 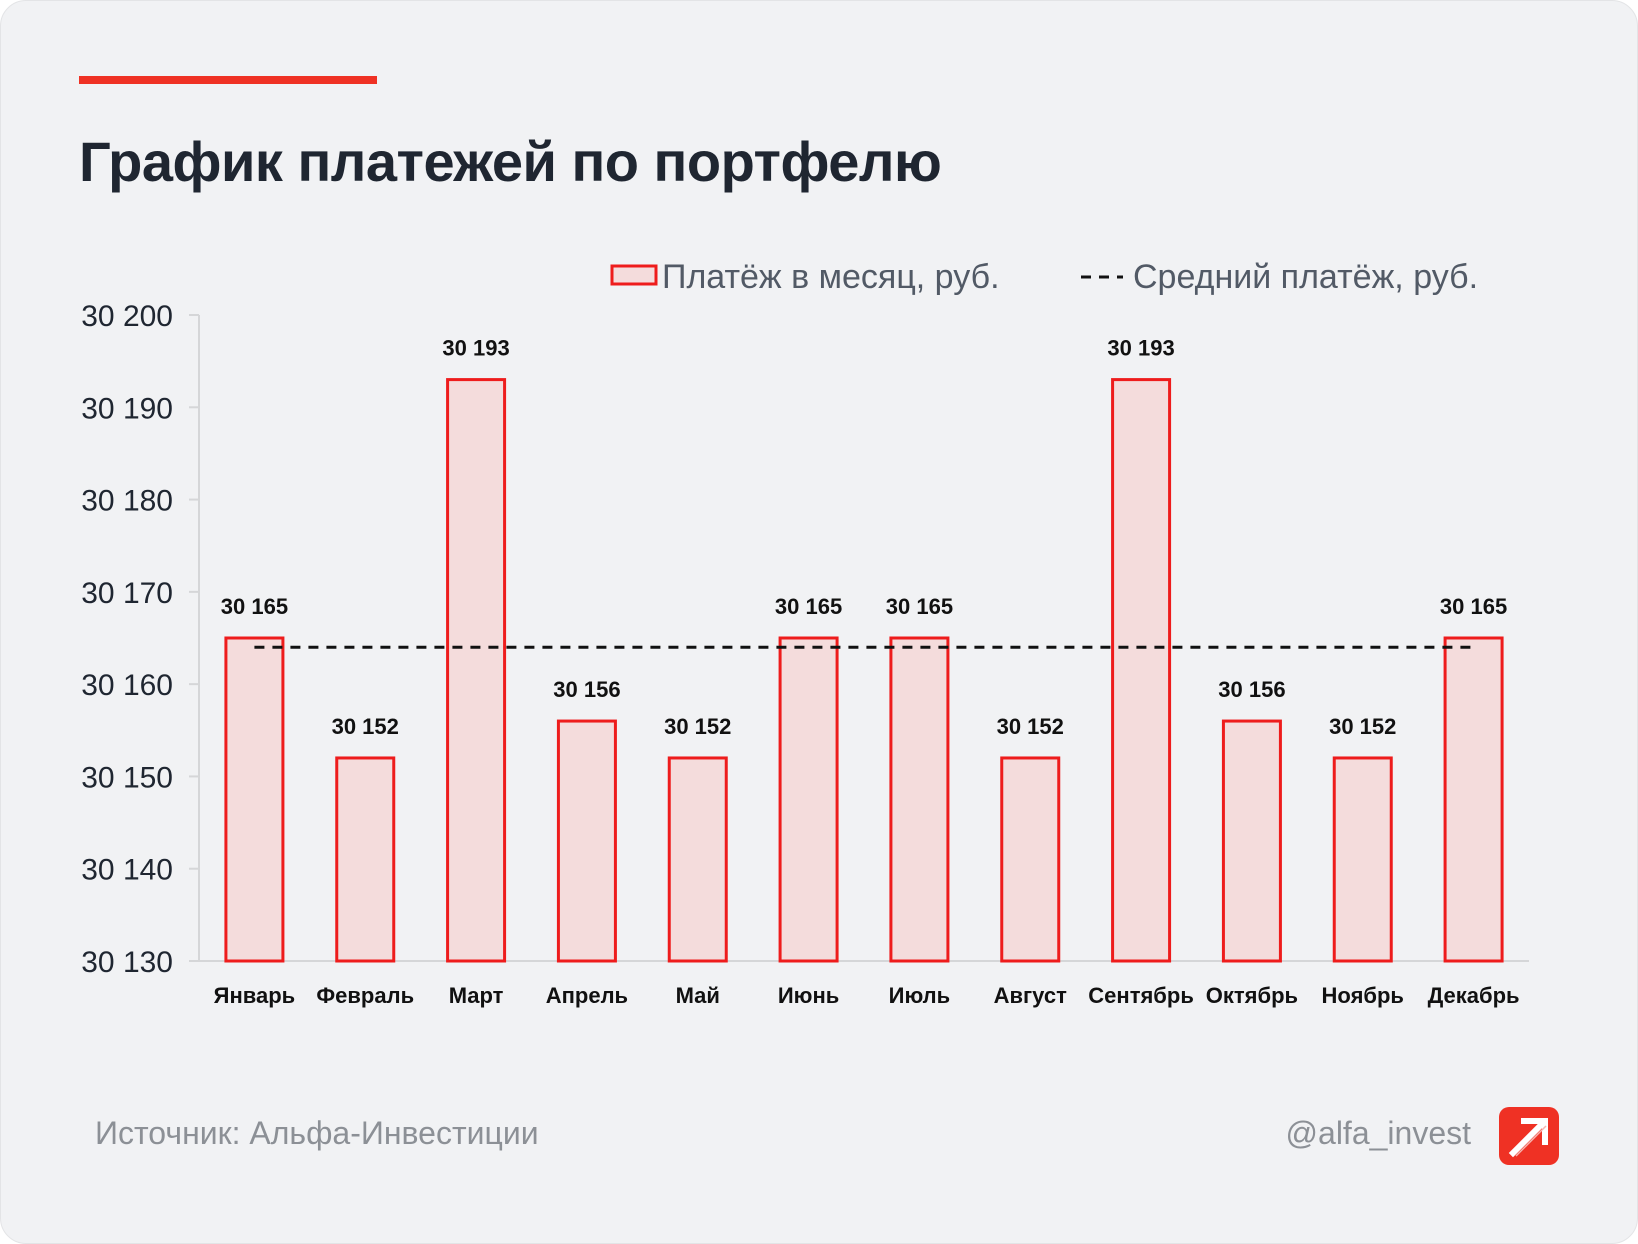 What do you see at coordinates (127, 501) in the screenshot?
I see `y-tick-label: 30 180` at bounding box center [127, 501].